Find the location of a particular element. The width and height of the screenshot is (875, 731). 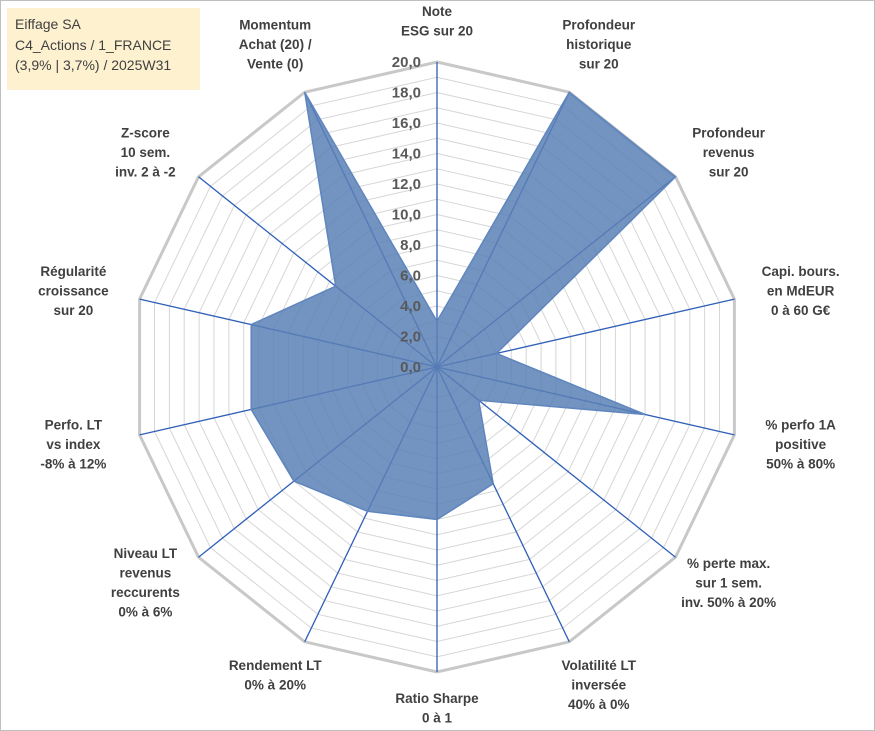

category-label: % perte max. sur 1 sem. inv. 50% à 20% is located at coordinates (728, 583).